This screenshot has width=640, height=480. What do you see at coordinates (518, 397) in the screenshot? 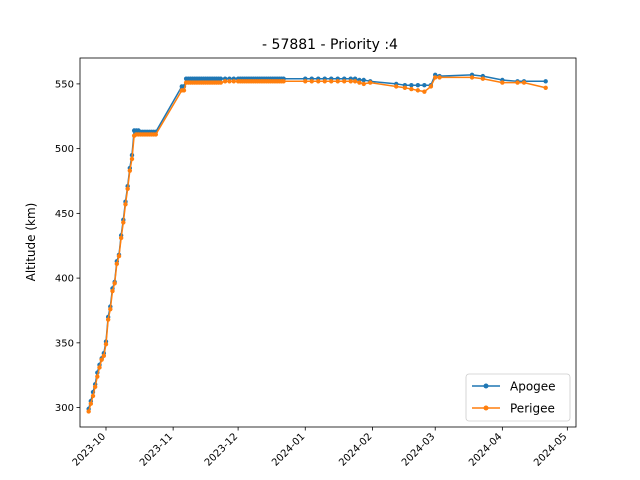
I see `legend: Apogee Perigee` at bounding box center [518, 397].